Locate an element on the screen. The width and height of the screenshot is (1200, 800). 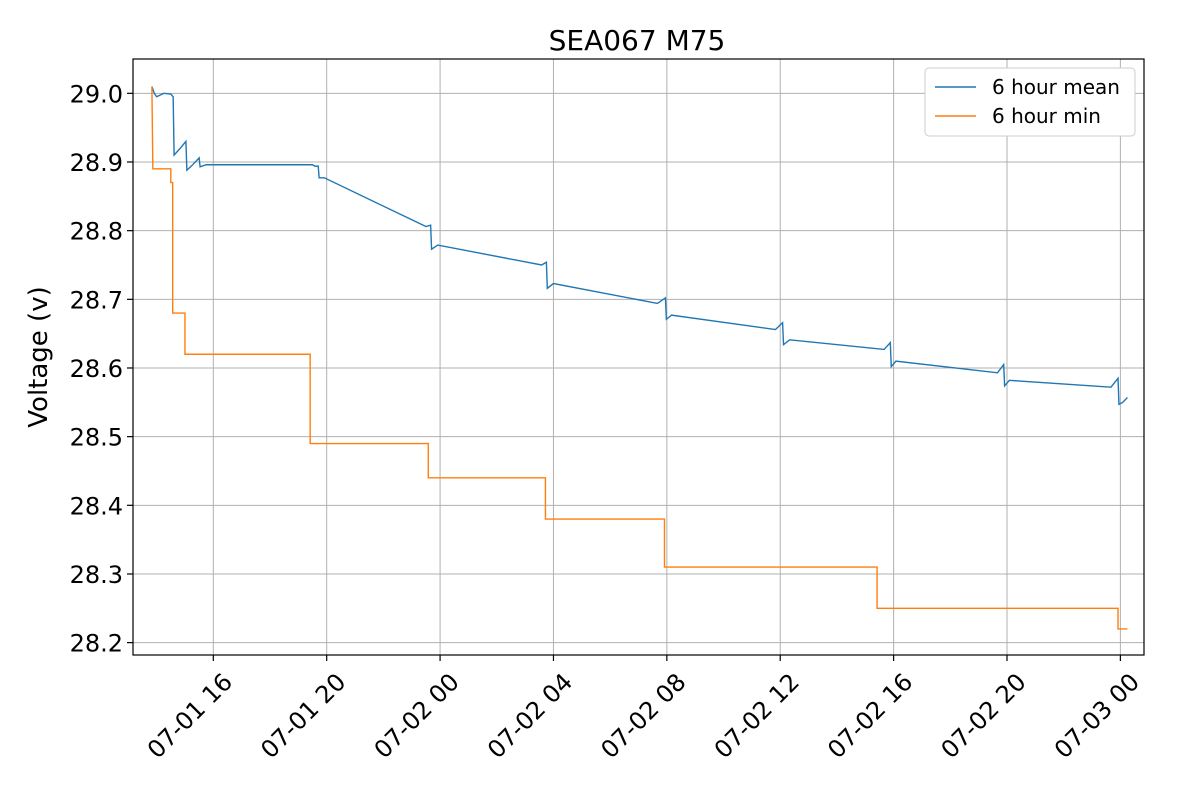
x-tick-label: 07-01 20 is located at coordinates (303, 716).